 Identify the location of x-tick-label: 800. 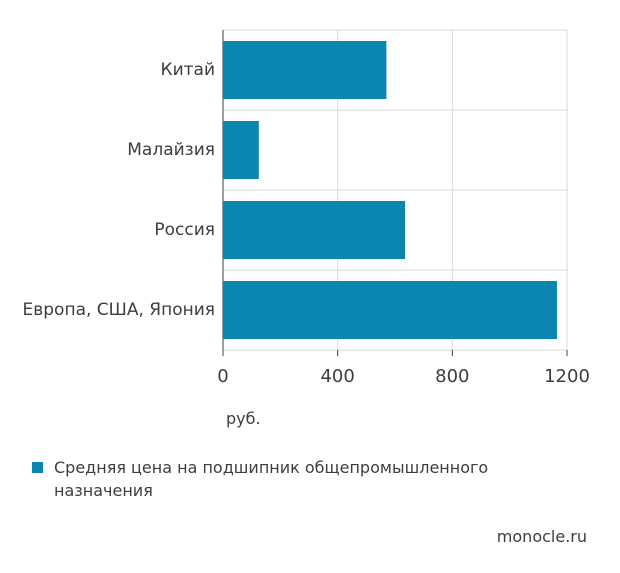
(452, 376).